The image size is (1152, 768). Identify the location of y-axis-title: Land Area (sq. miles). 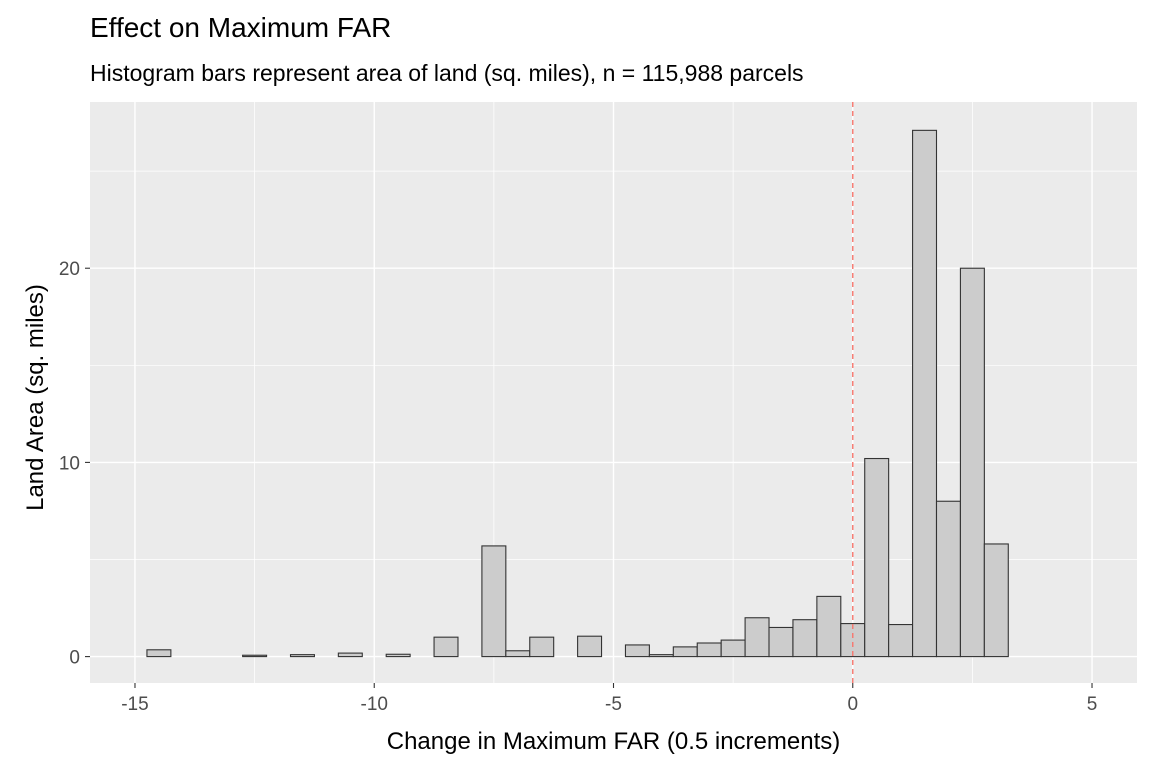
(35, 397).